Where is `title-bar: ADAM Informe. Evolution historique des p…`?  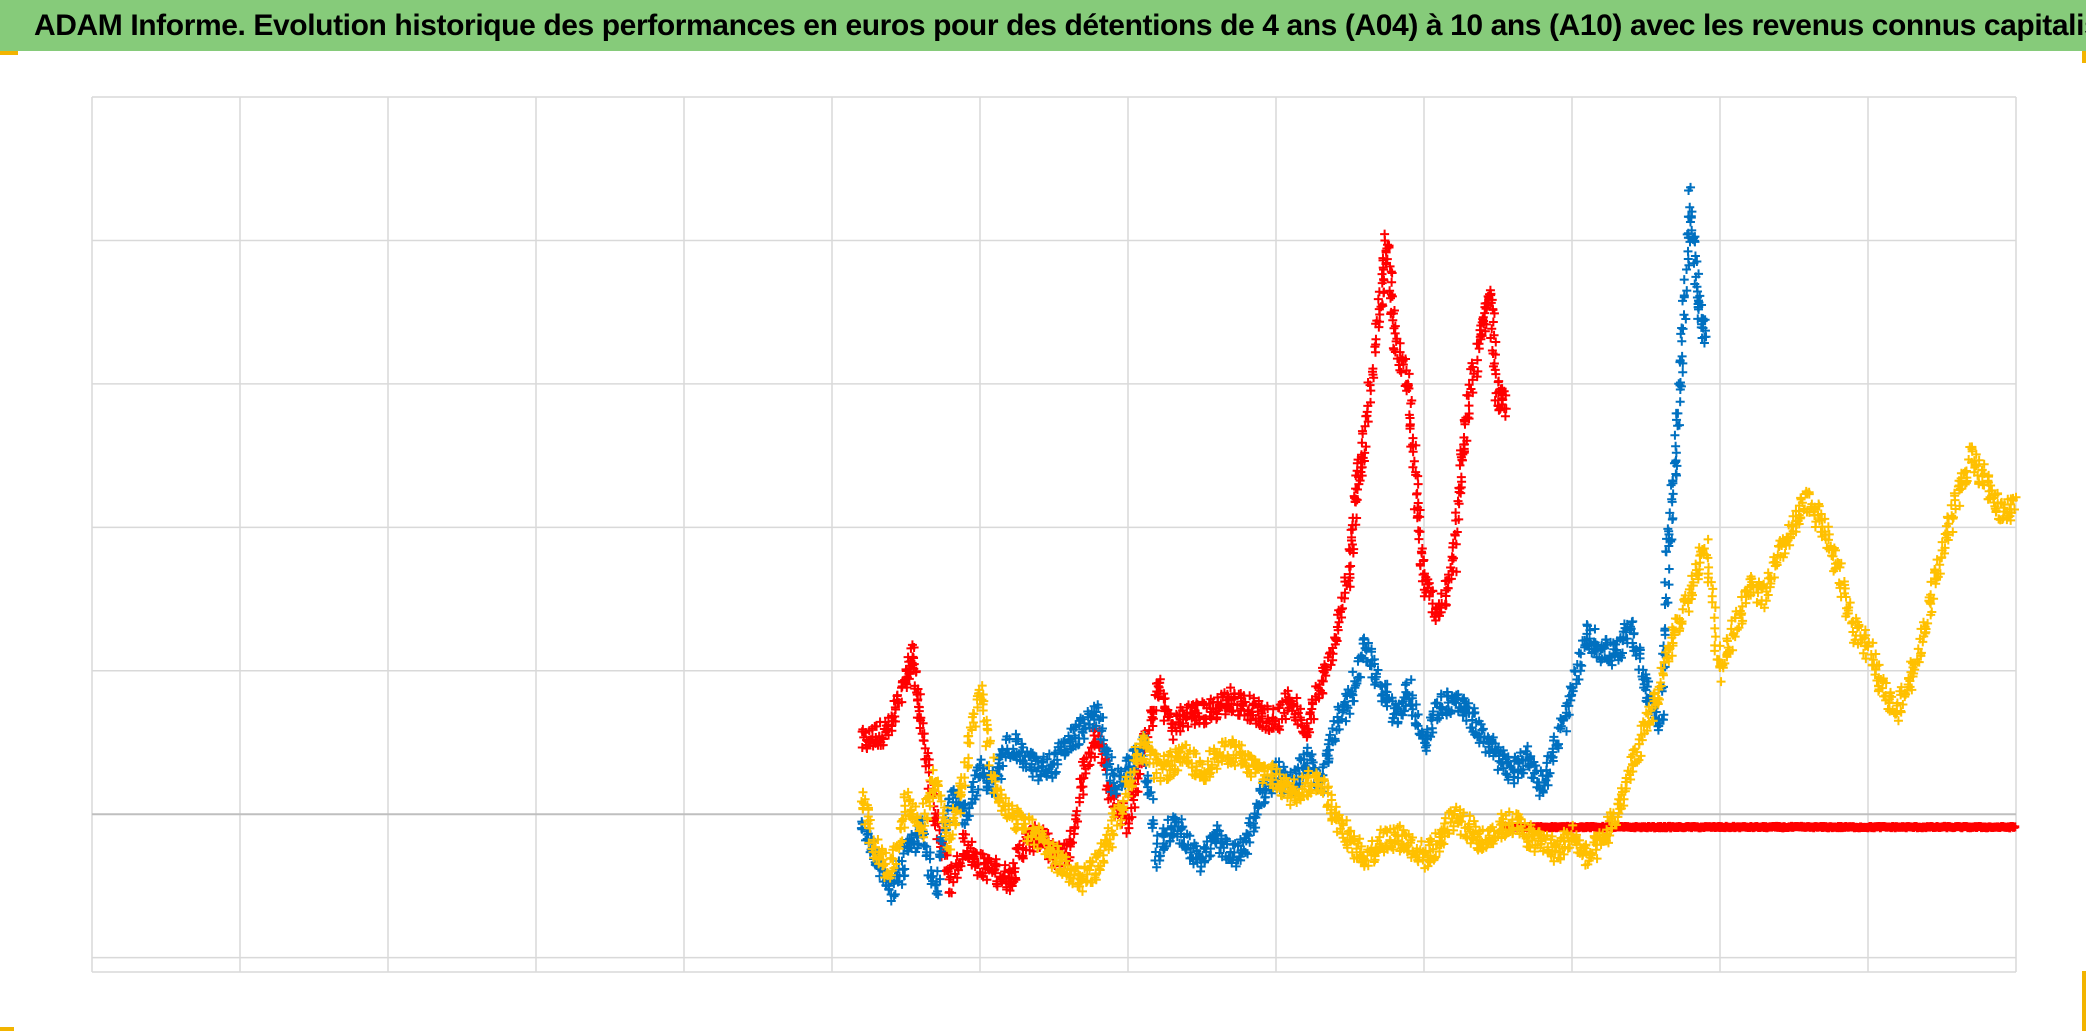
title-bar: ADAM Informe. Evolution historique des p… is located at coordinates (1043, 25).